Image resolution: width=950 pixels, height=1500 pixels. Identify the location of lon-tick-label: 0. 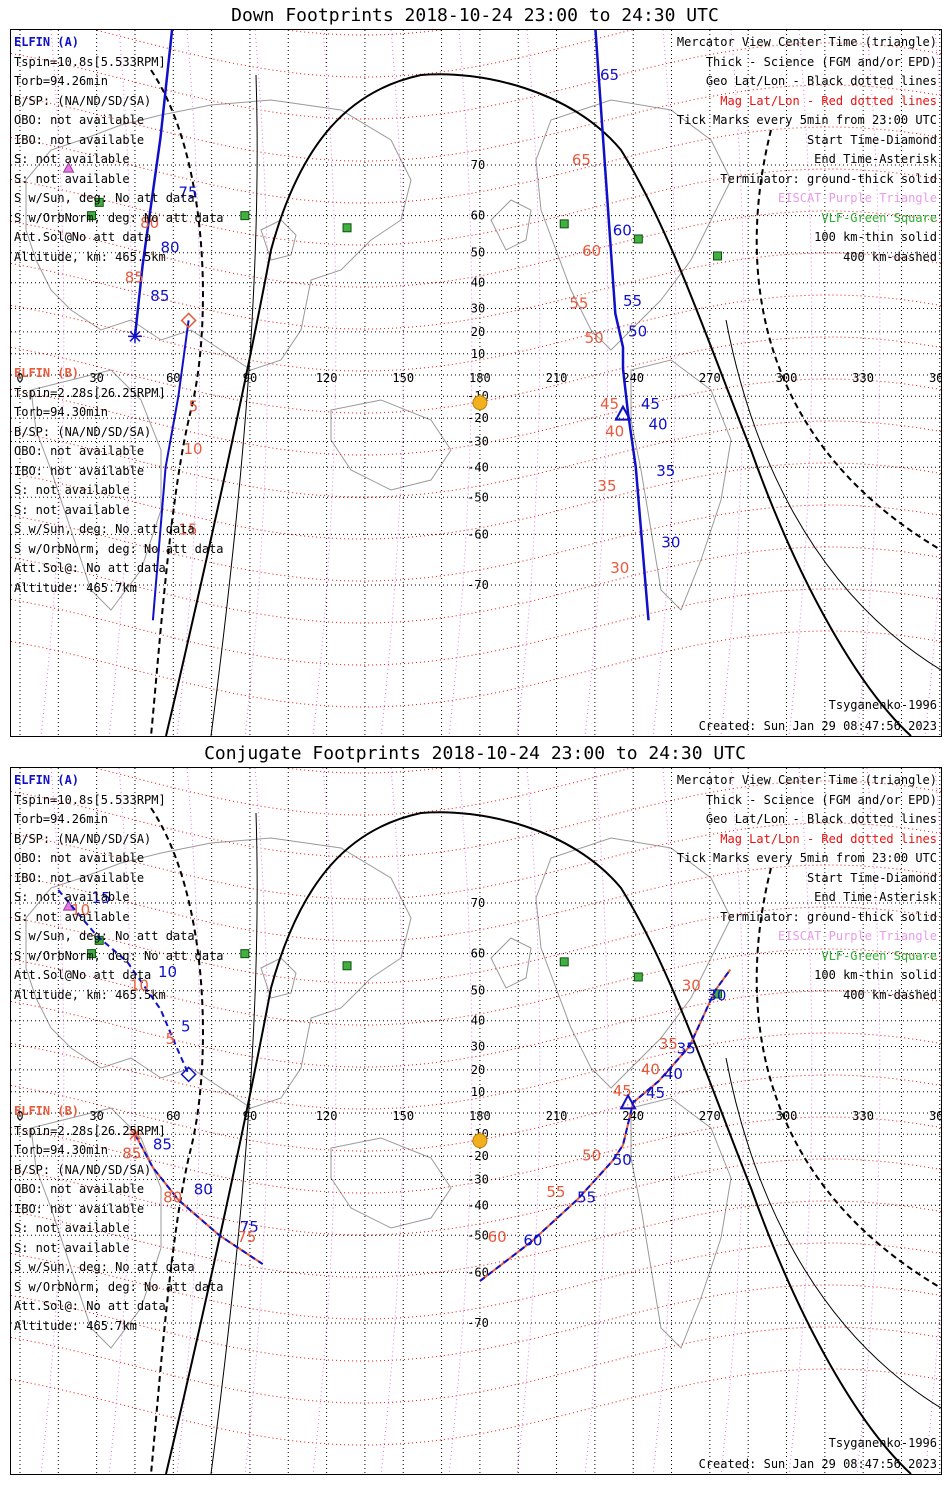
(19, 1116).